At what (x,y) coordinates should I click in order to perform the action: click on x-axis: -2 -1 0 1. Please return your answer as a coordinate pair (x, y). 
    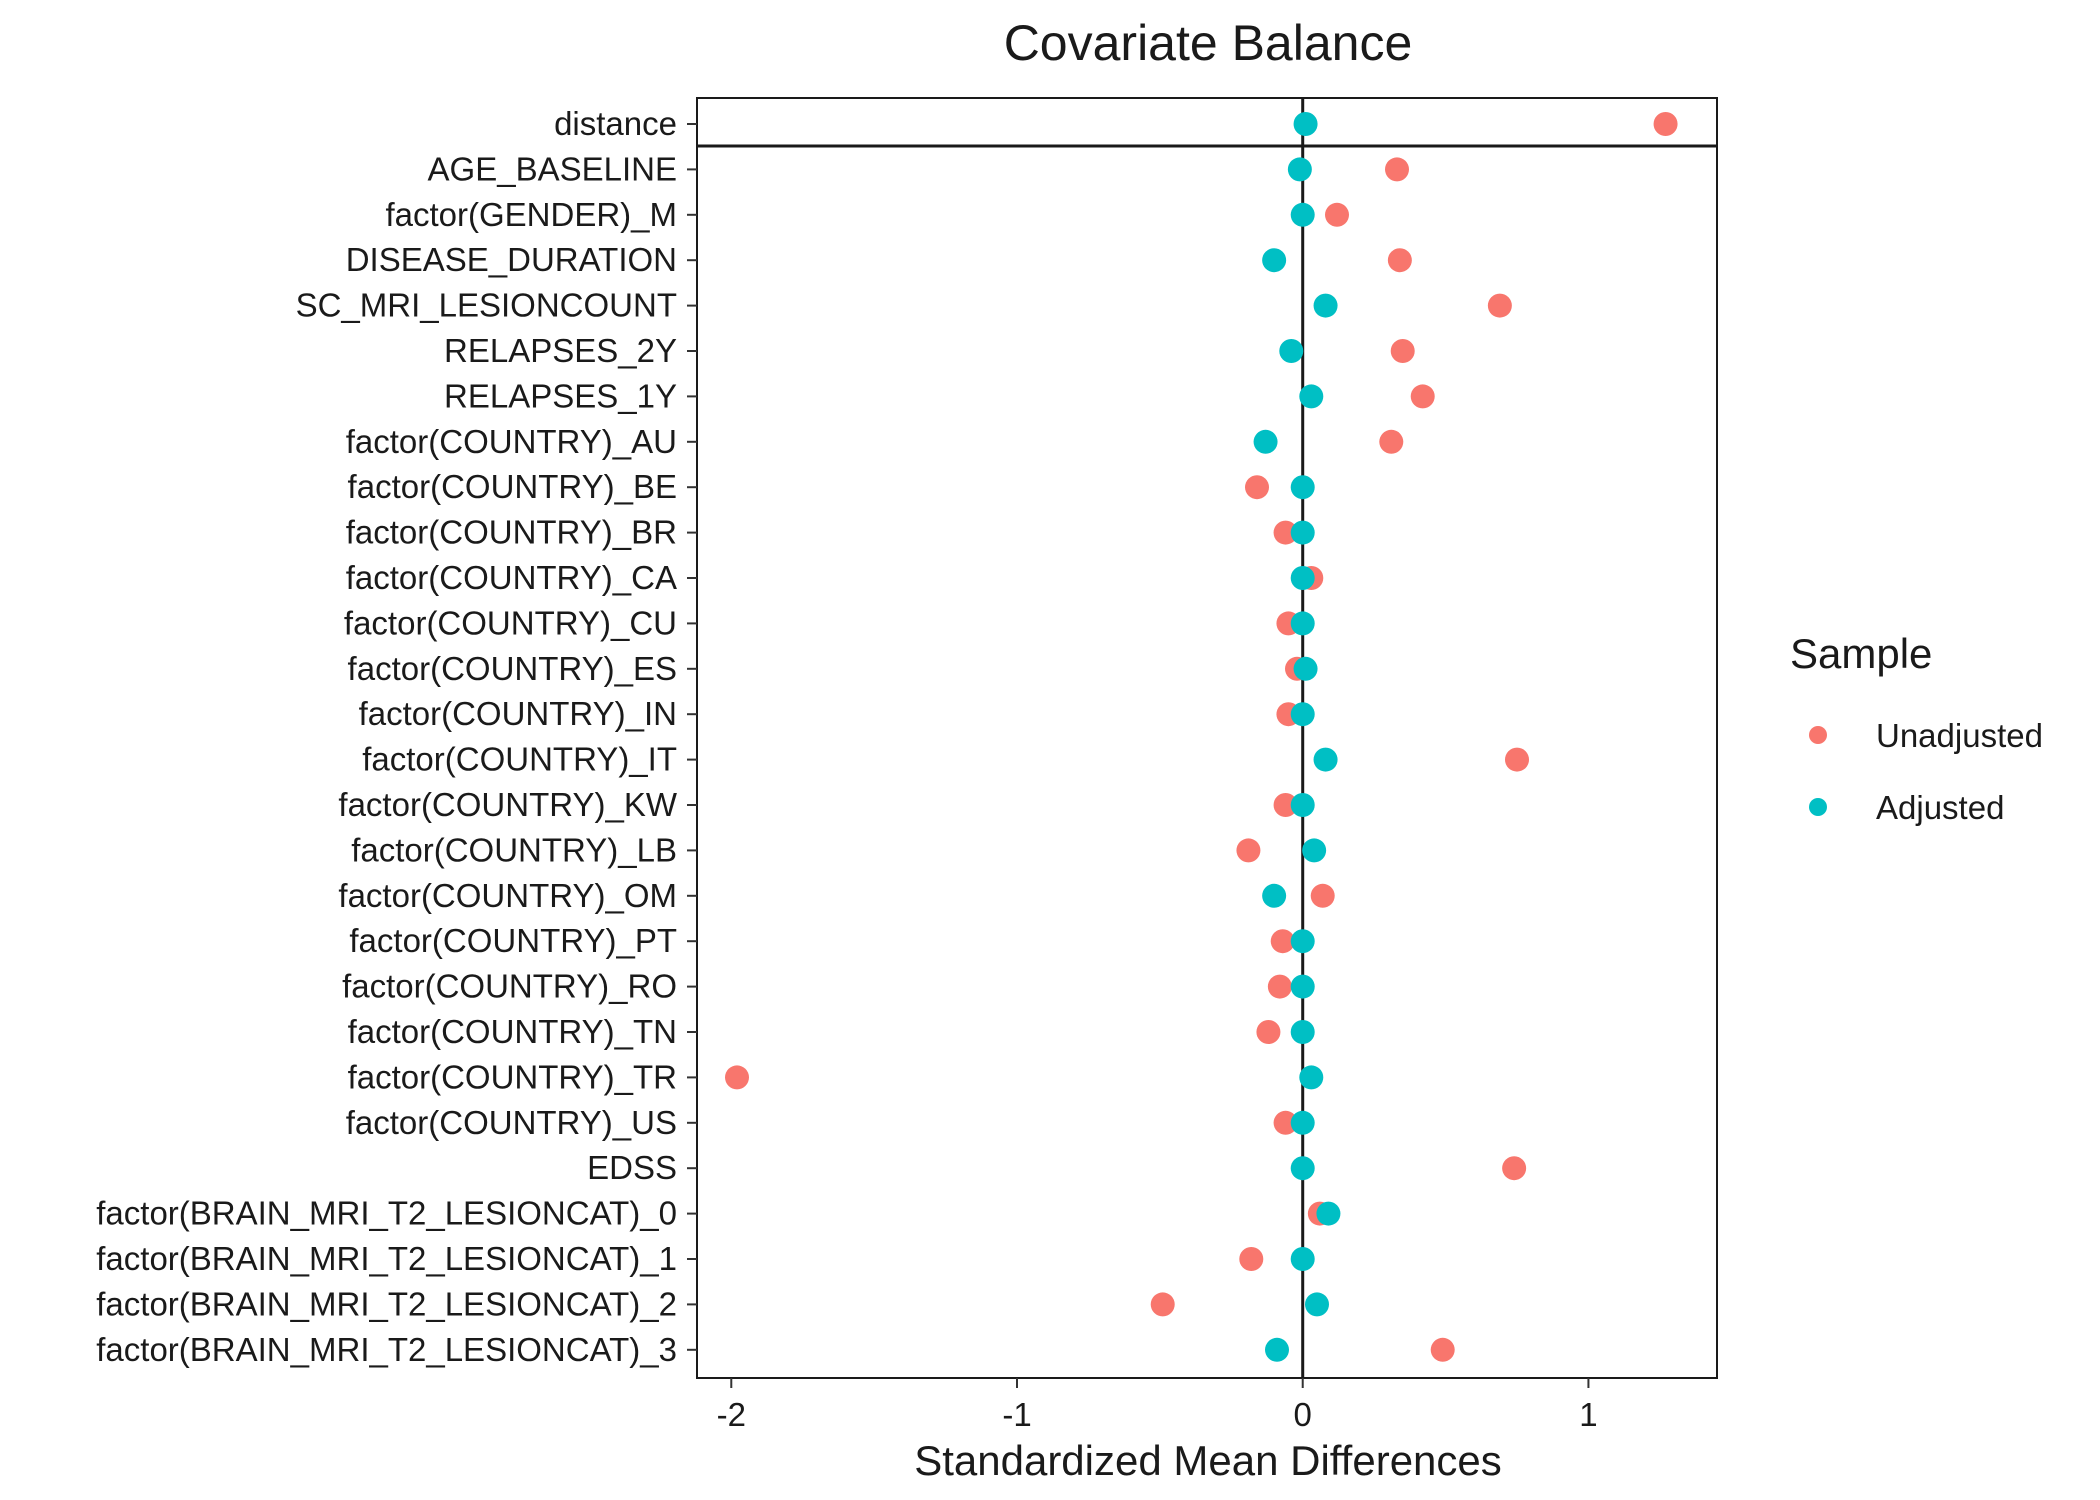
    Looking at the image, I should click on (1157, 1405).